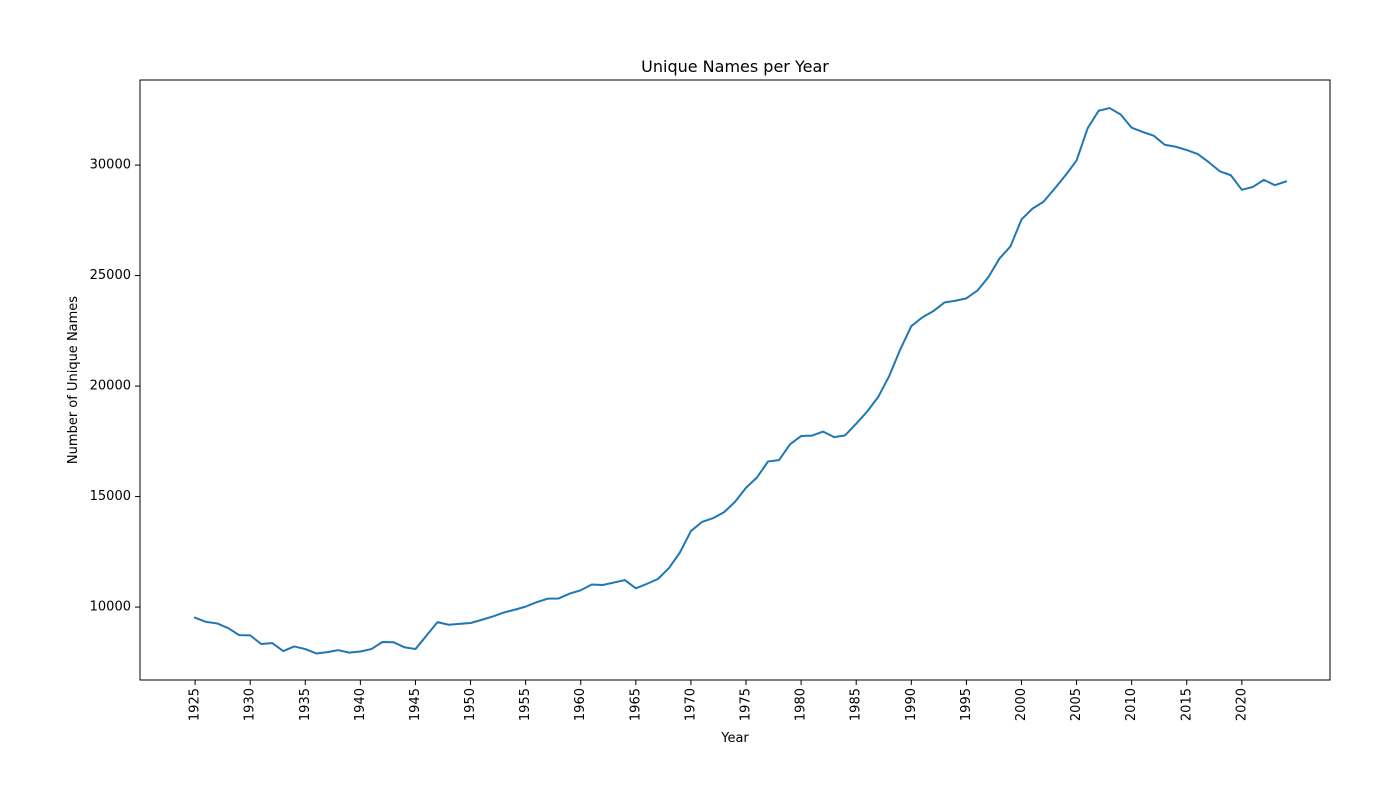 The width and height of the screenshot is (1400, 804). I want to click on x-tick-label: 2010, so click(1131, 704).